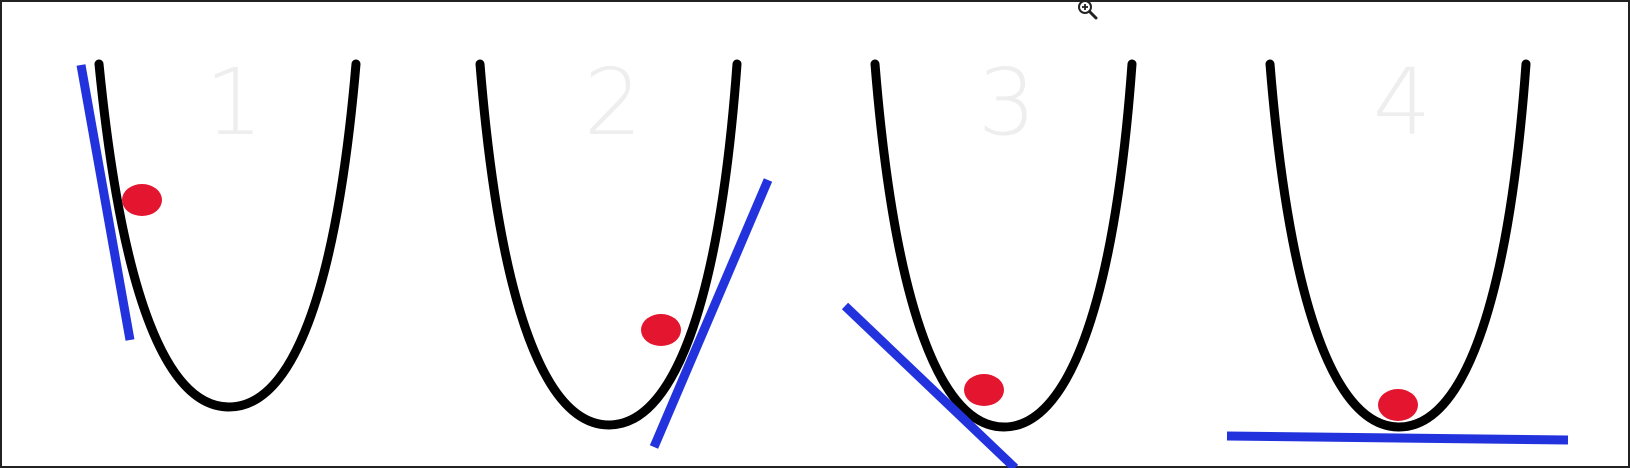 The width and height of the screenshot is (1630, 468). What do you see at coordinates (1088, 10) in the screenshot?
I see `zoom-in-cursor-icon` at bounding box center [1088, 10].